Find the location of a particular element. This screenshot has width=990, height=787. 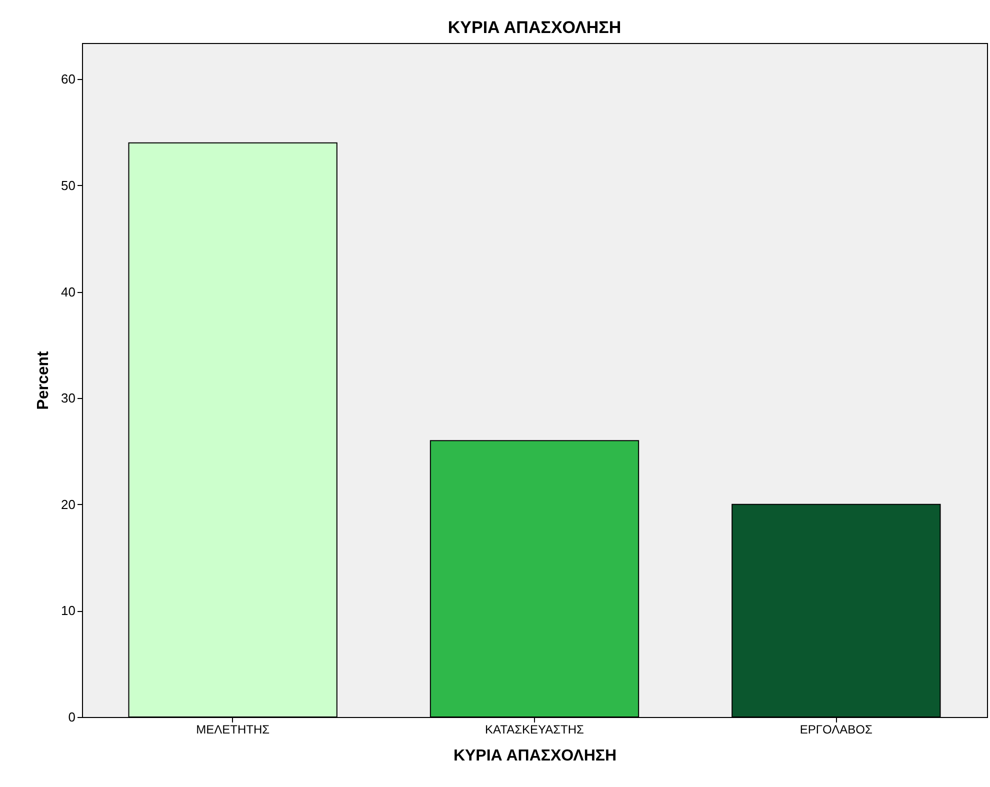

x-tick-label: ΚΑΤΑΣΚΕΥΑΣΤΗΣ is located at coordinates (534, 729).